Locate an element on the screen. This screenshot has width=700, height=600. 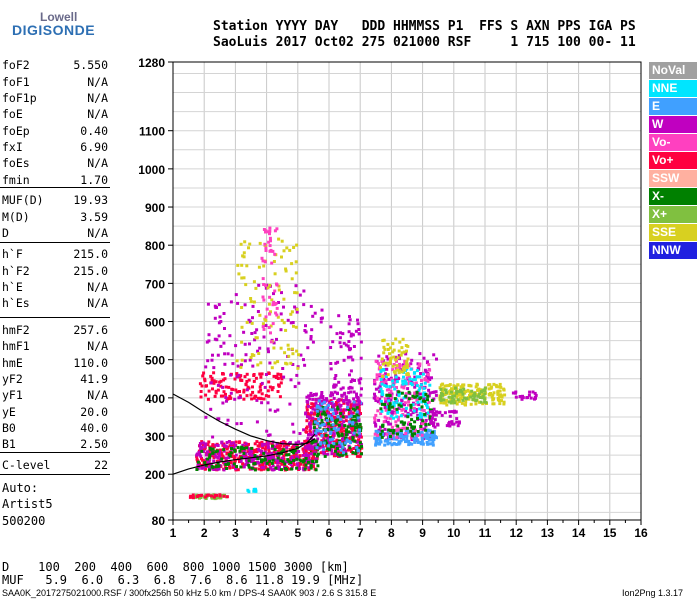
y-tick-label: 500 is located at coordinates (155, 361).